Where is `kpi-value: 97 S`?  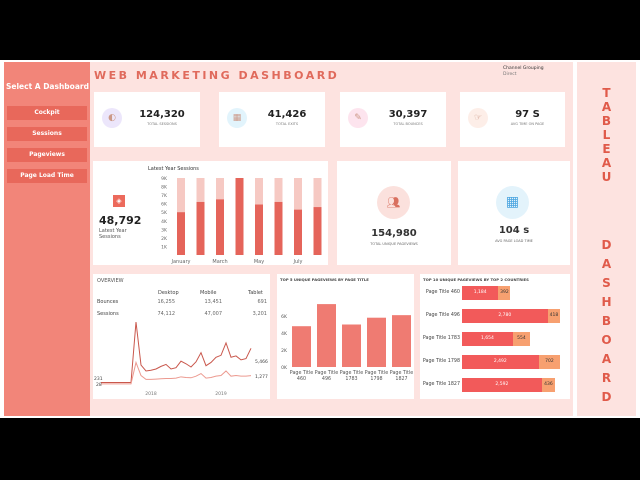 kpi-value: 97 S is located at coordinates (527, 114).